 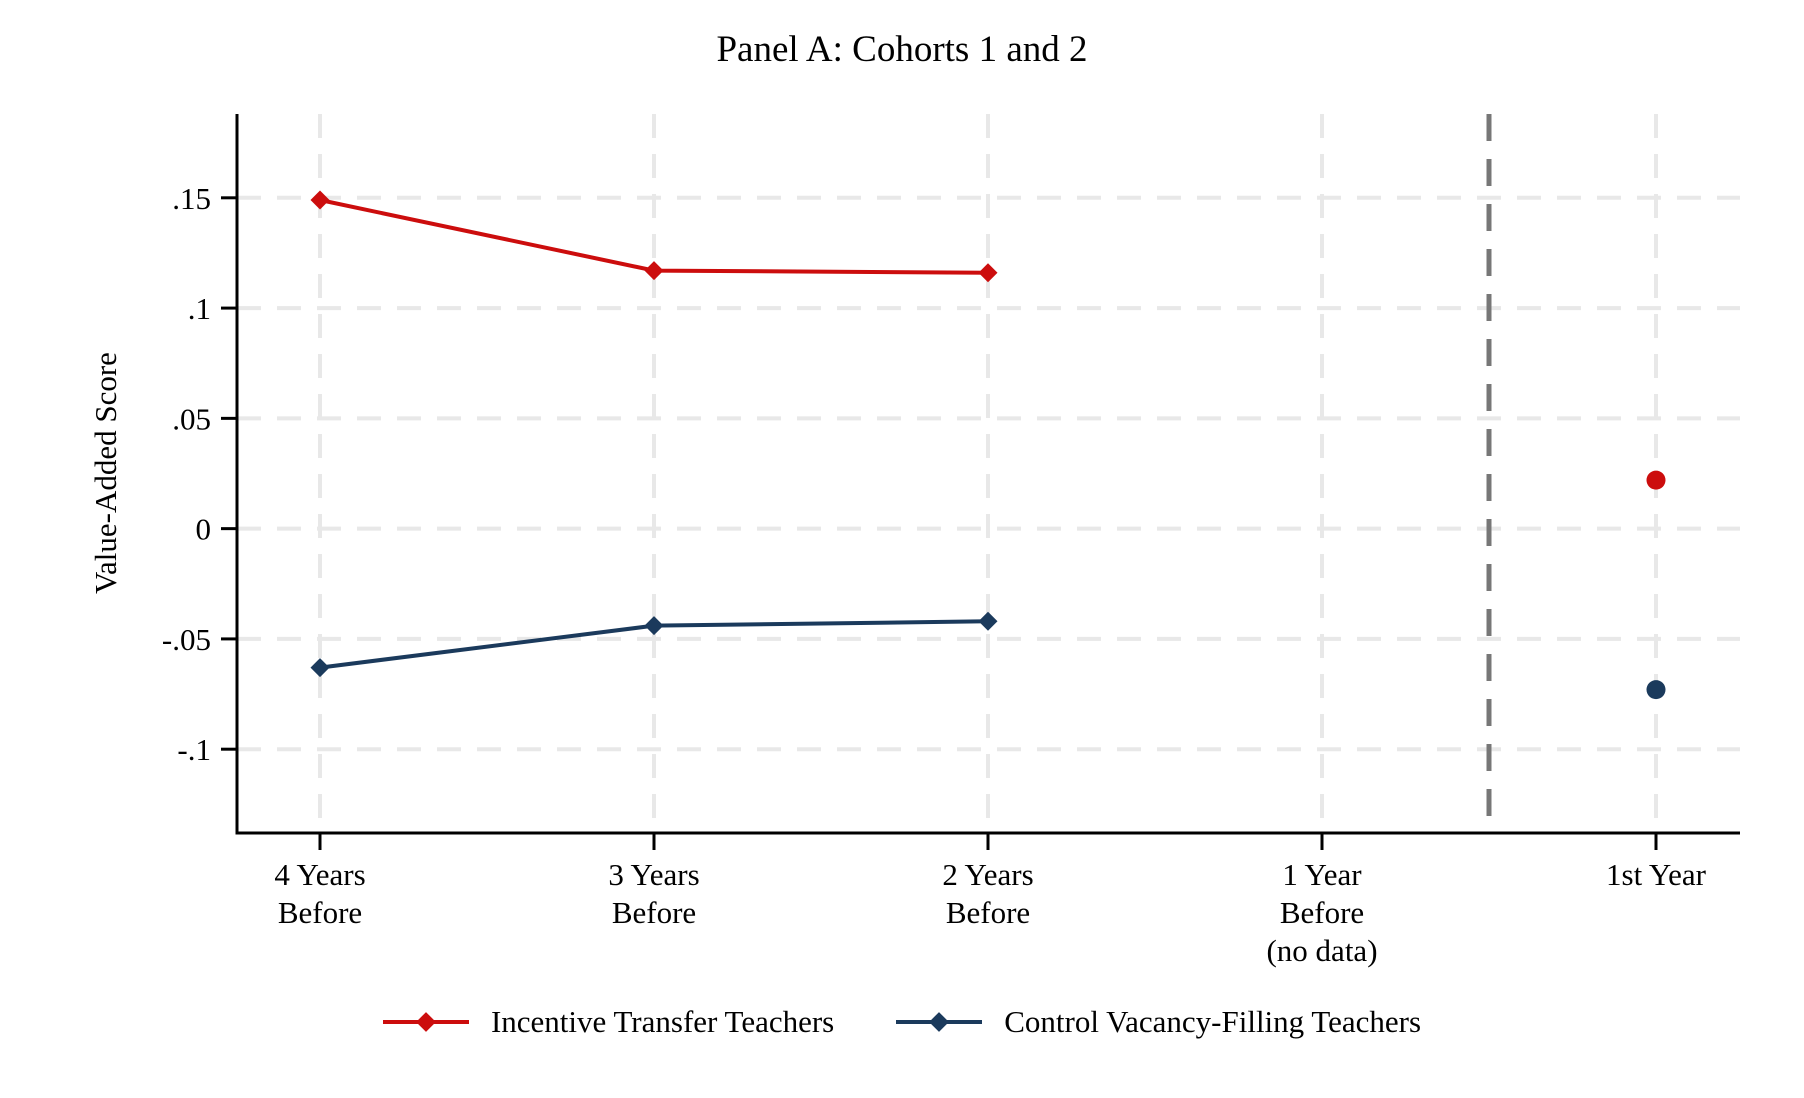 What do you see at coordinates (987, 893) in the screenshot?
I see `x-tick-label: 2 Years Before` at bounding box center [987, 893].